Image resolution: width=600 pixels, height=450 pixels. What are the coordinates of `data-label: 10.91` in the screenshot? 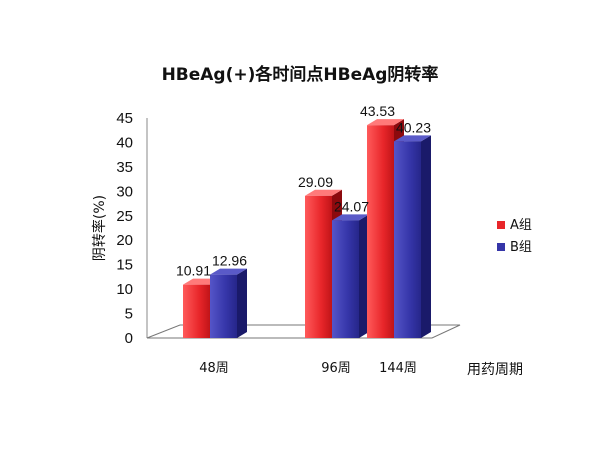 It's located at (193, 271).